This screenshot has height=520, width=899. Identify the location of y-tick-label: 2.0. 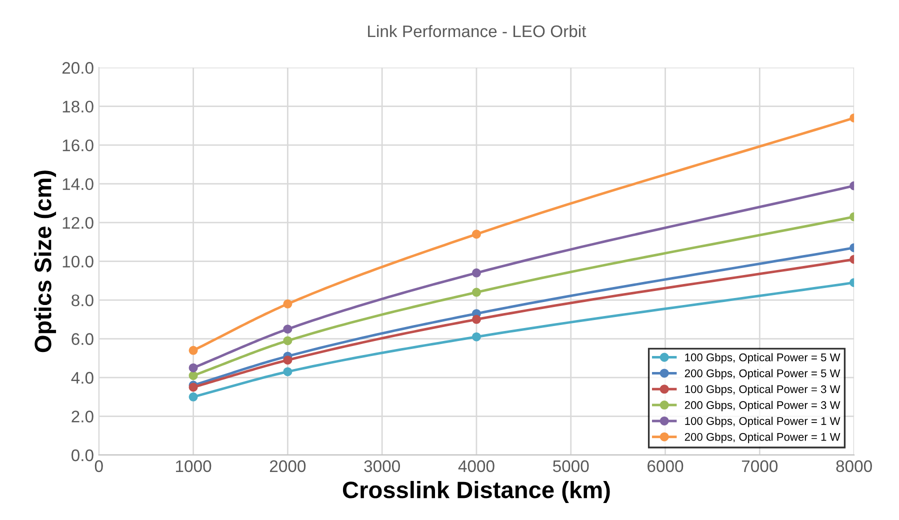
(83, 416).